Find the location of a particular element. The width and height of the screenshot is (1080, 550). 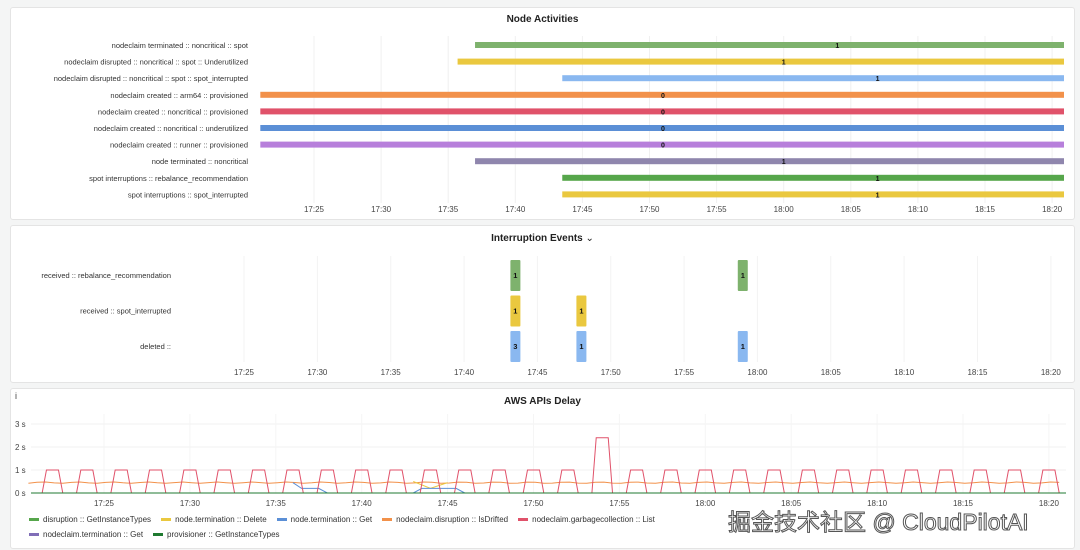

legend-item: node.termination :: Delete is located at coordinates (214, 519).